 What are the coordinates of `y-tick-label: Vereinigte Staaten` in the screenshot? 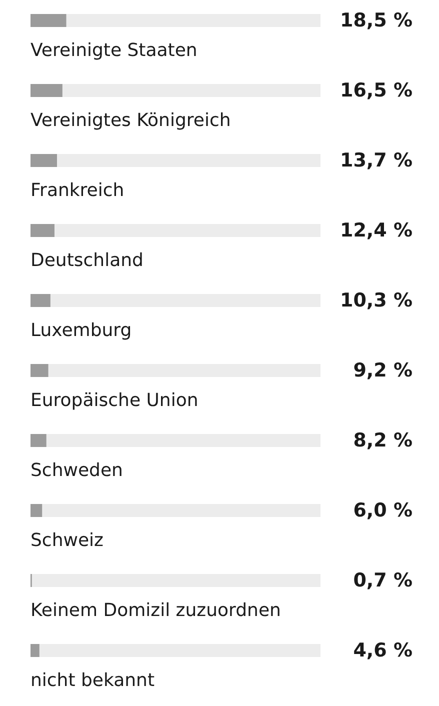 It's located at (114, 50).